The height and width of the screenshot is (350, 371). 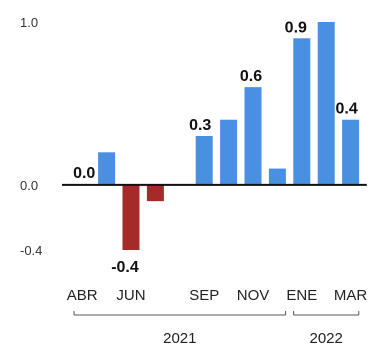 What do you see at coordinates (326, 329) in the screenshot?
I see `year-group-2022: 2022` at bounding box center [326, 329].